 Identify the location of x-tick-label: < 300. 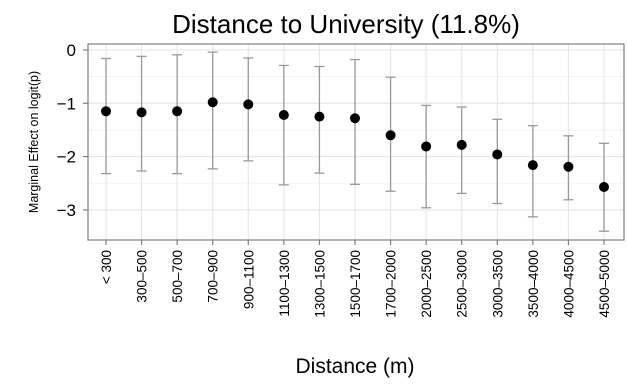
(106, 267).